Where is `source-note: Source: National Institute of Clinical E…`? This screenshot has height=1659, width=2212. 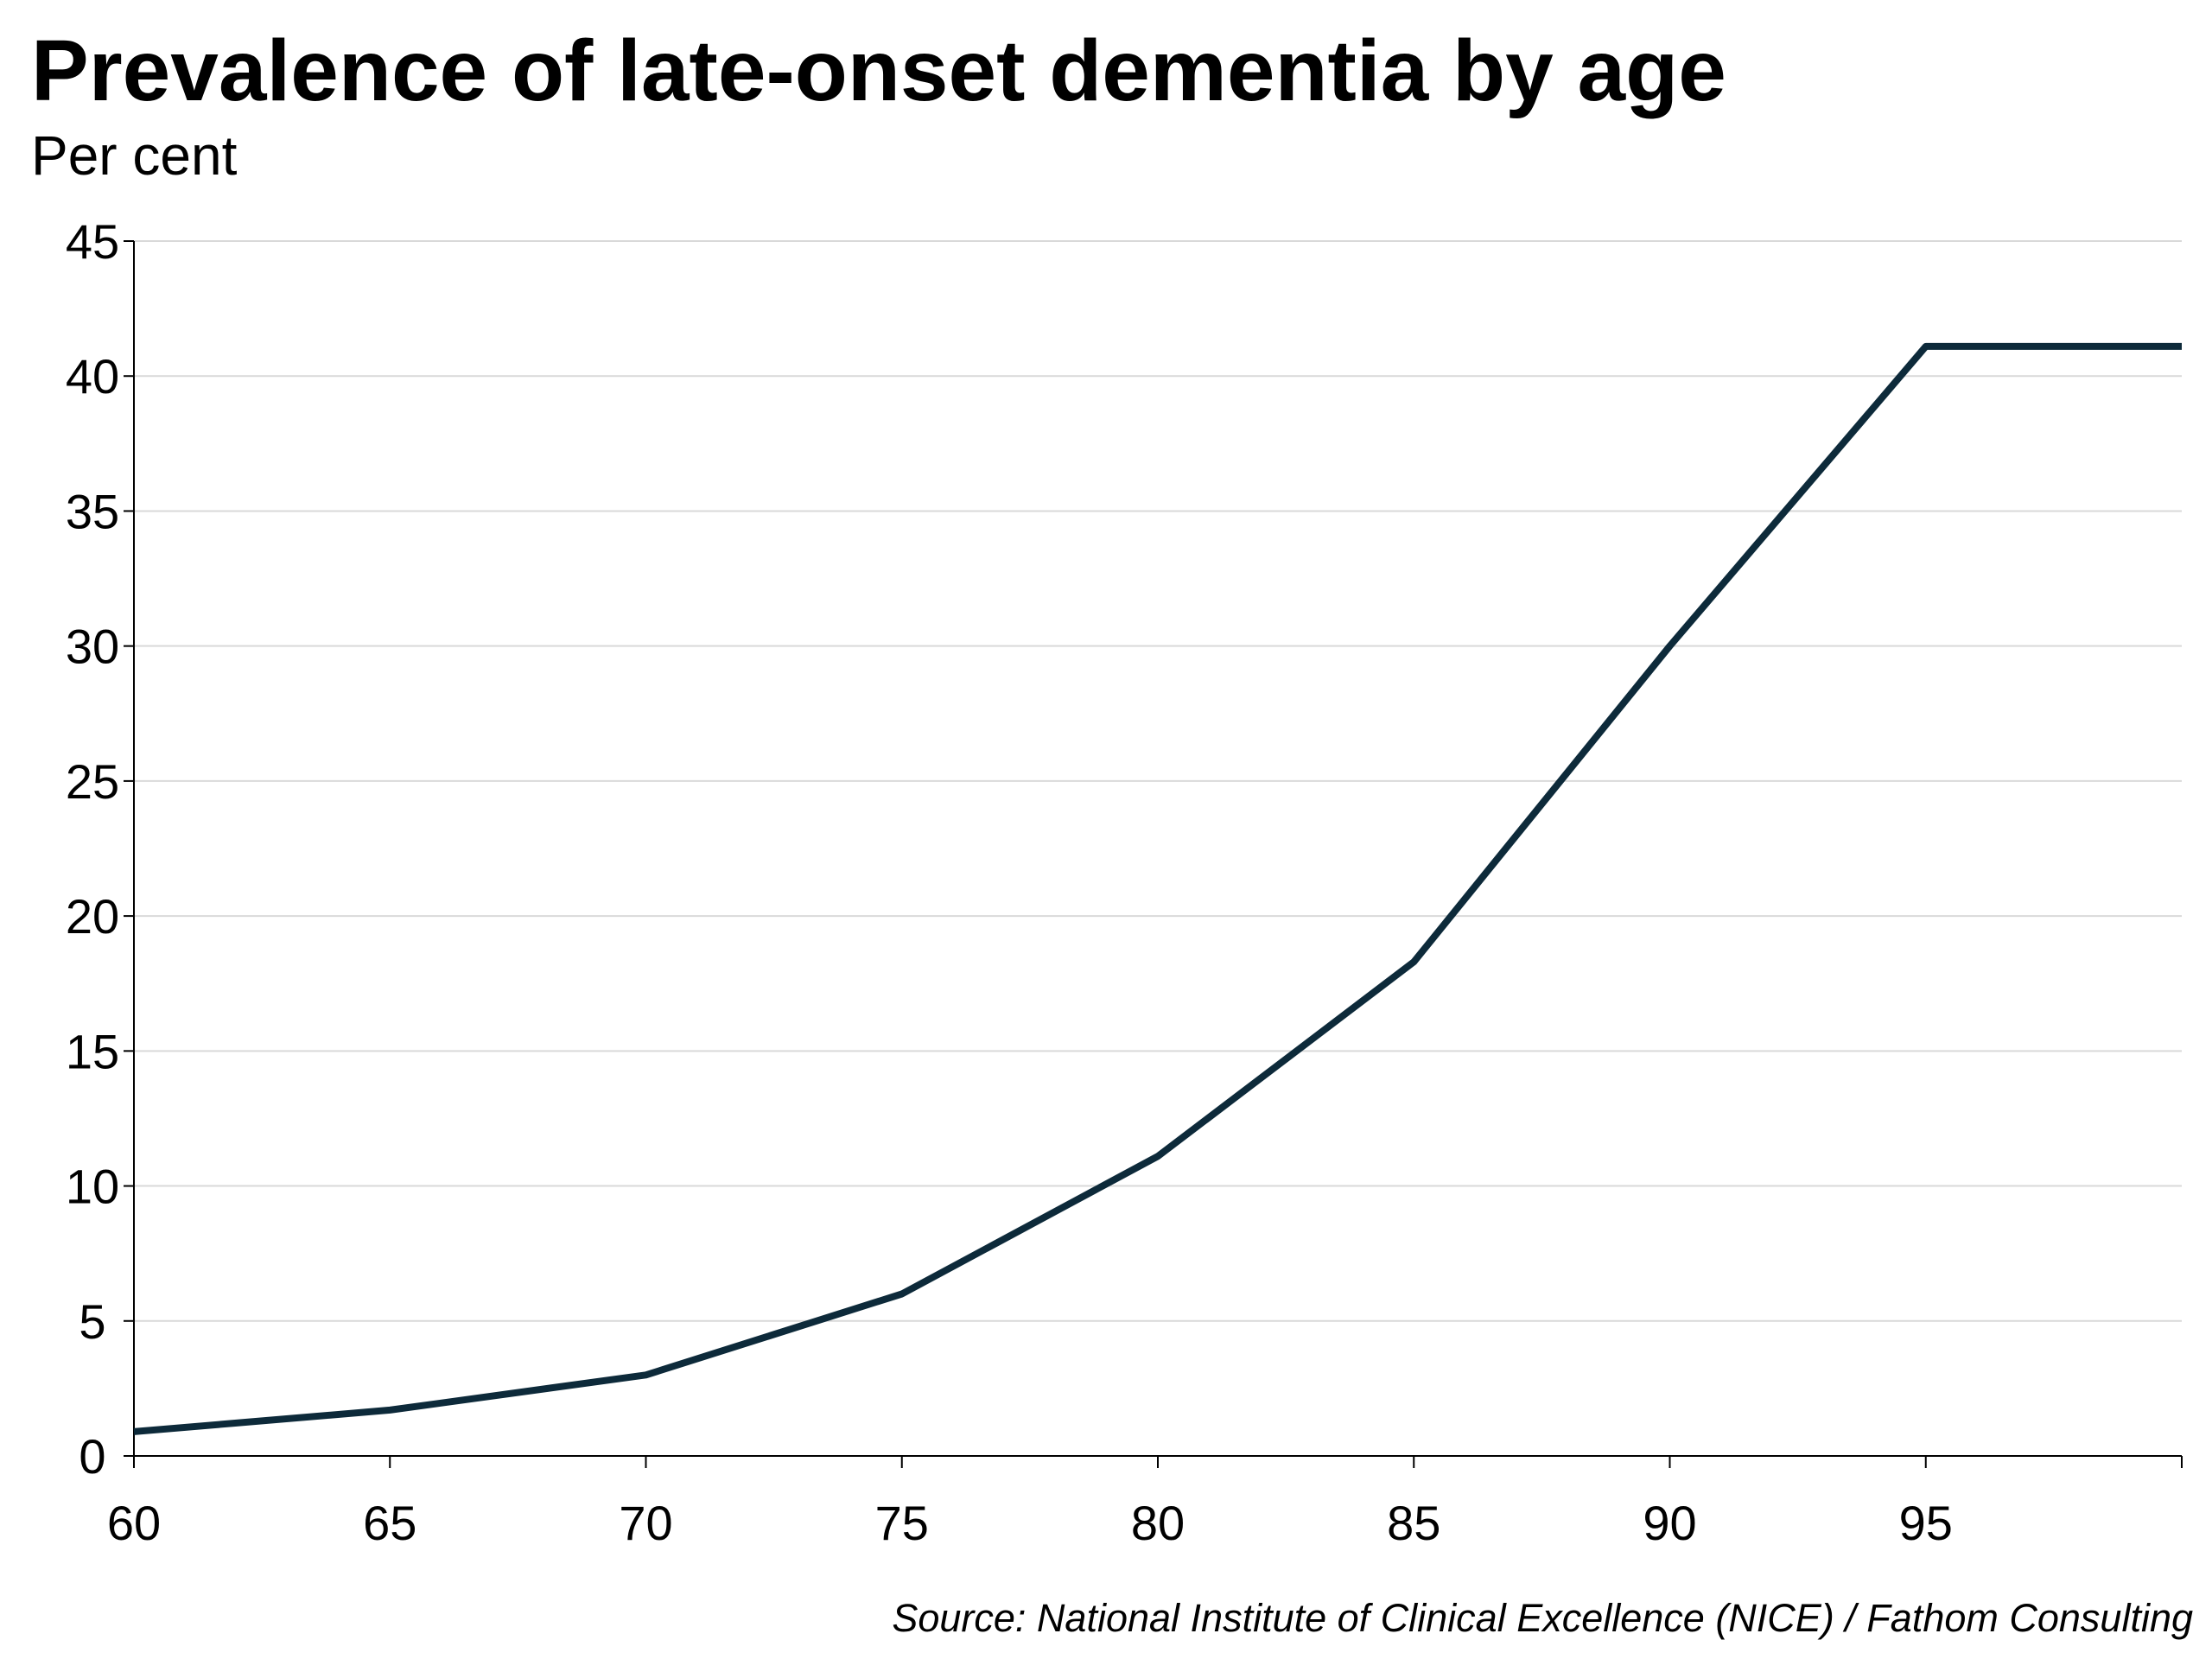 source-note: Source: National Institute of Clinical E… is located at coordinates (1542, 1618).